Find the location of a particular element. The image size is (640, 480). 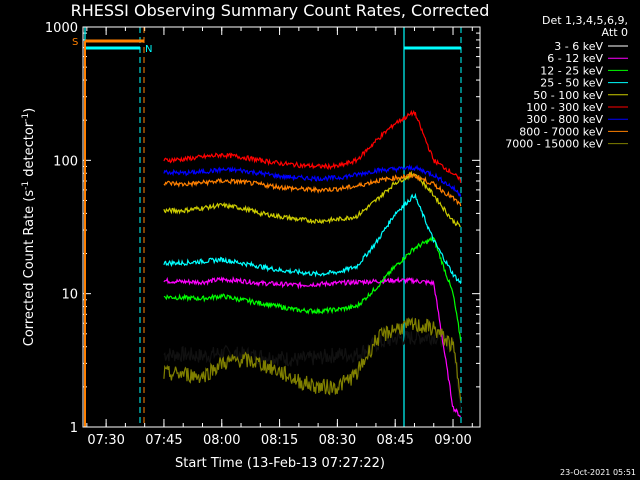

legend-label: 6 - 12 keV is located at coordinates (575, 58).